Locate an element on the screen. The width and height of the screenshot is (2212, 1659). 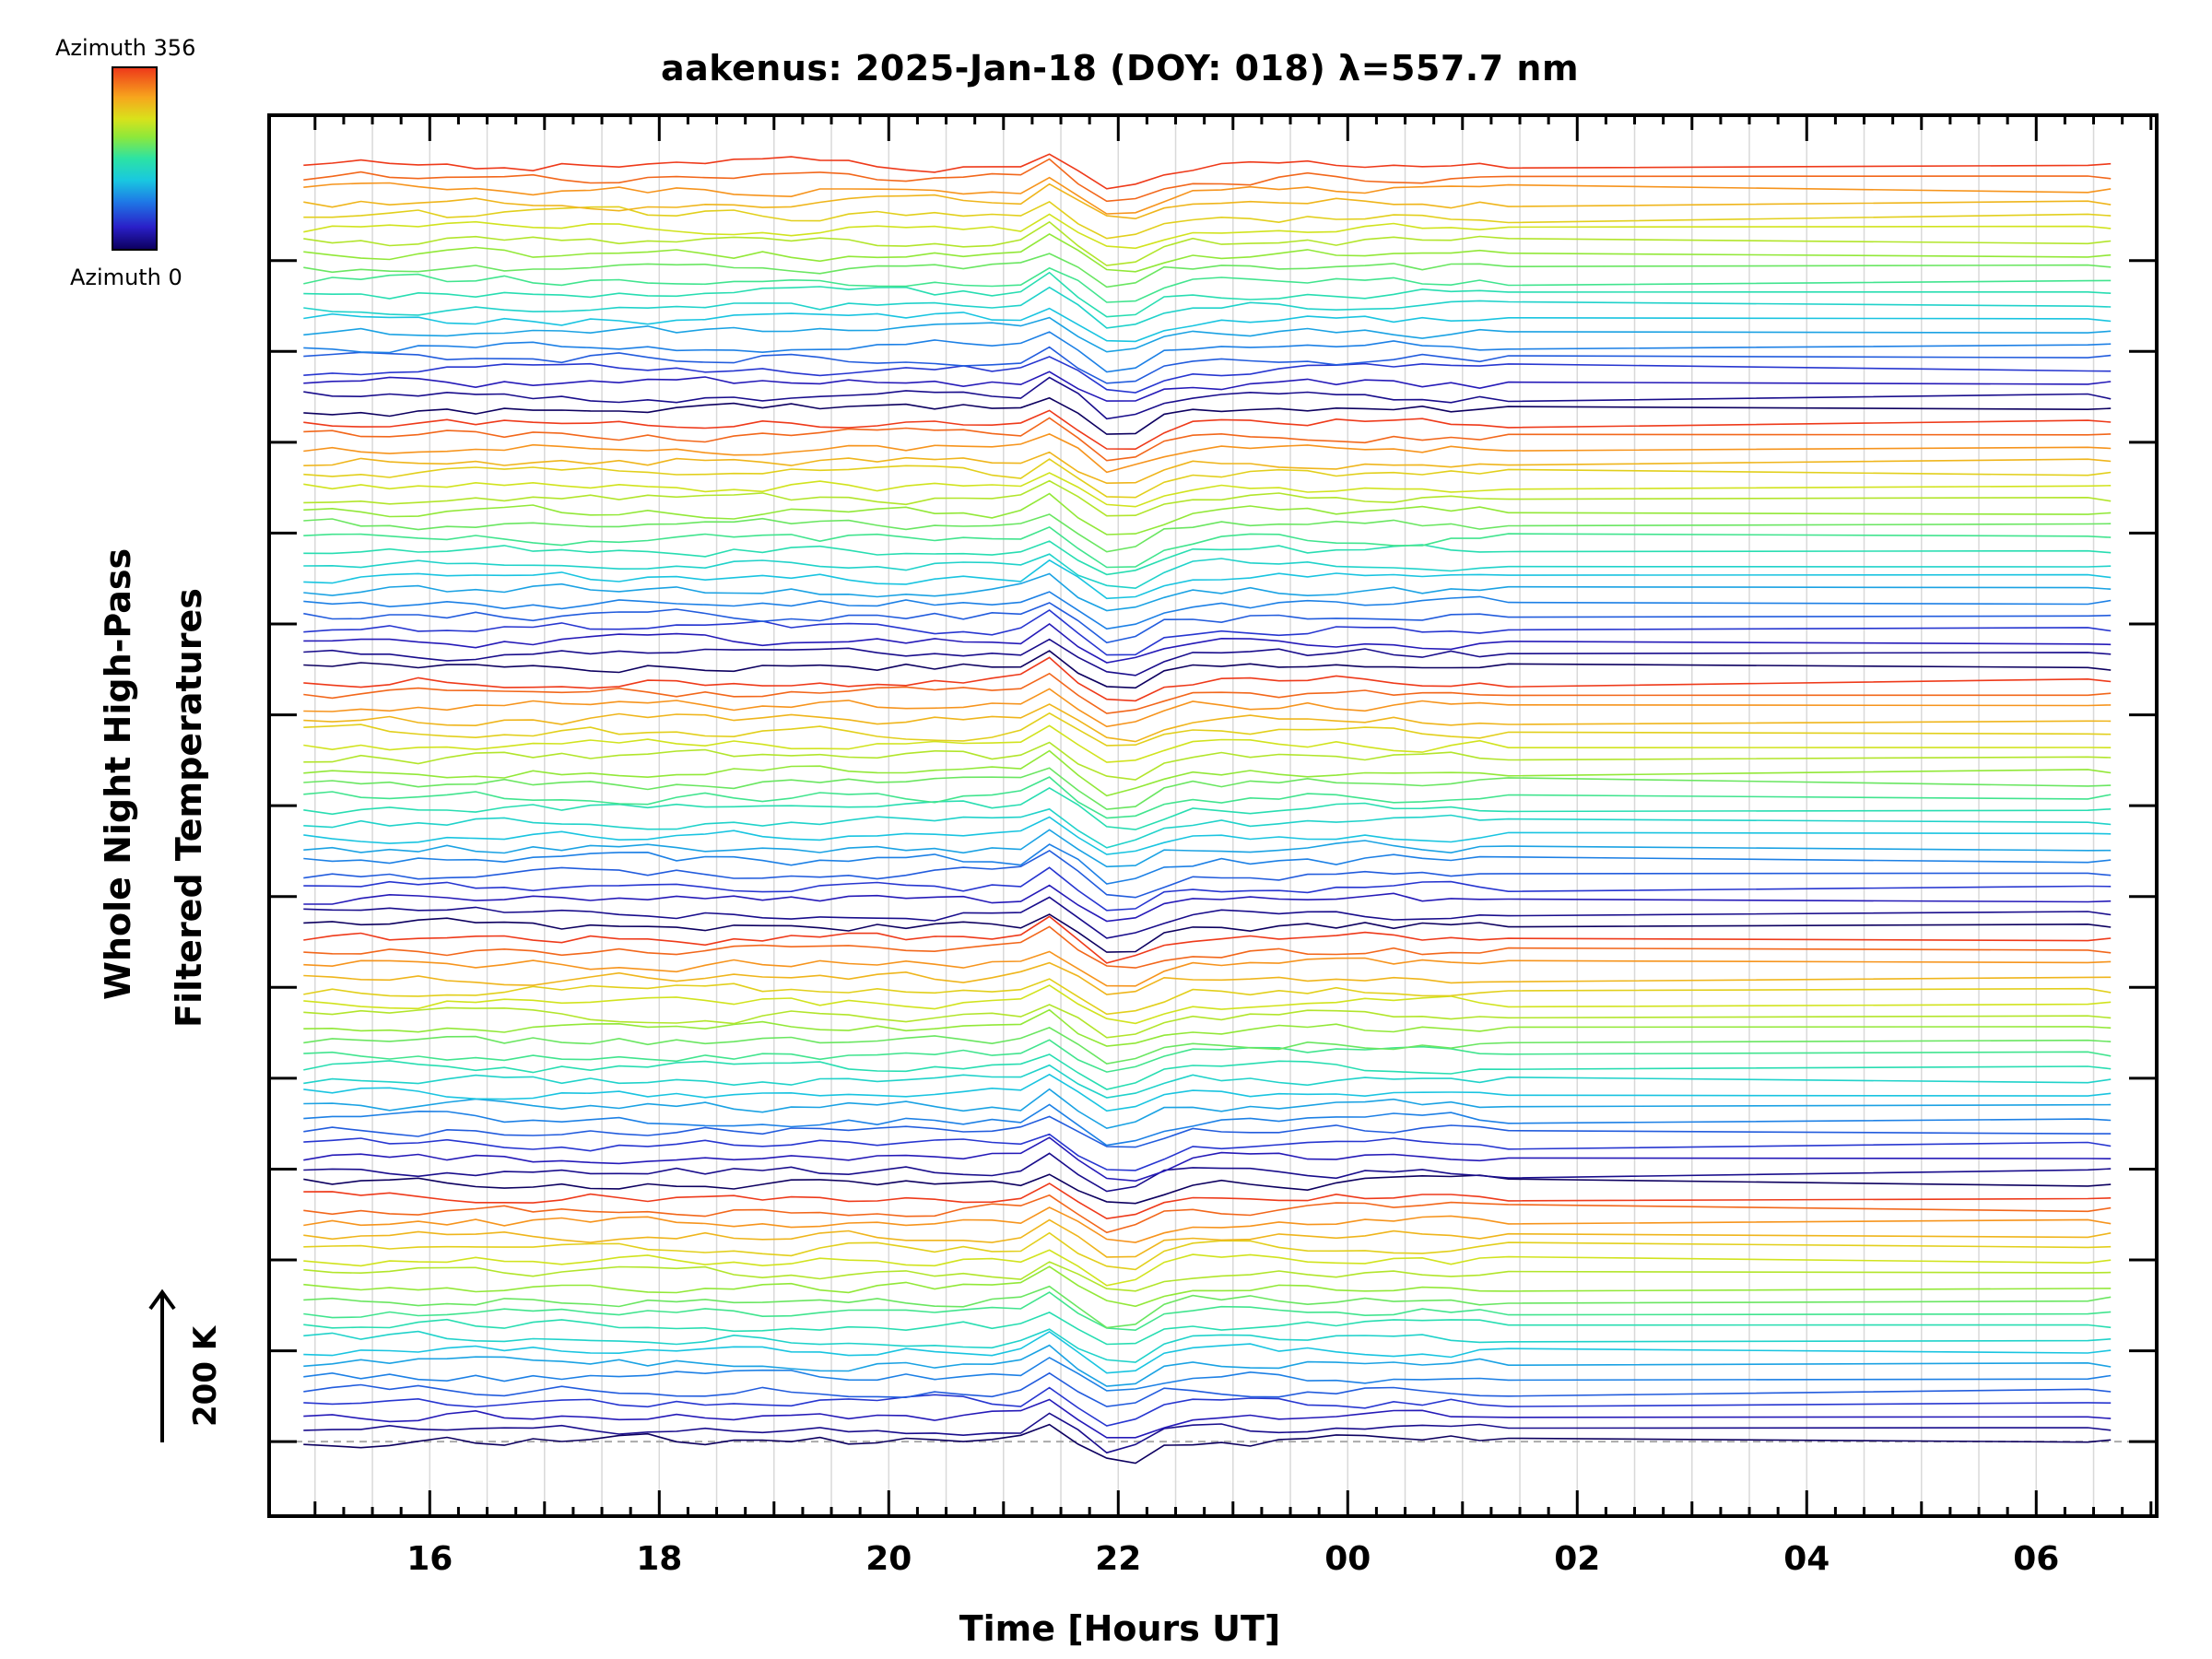
scale-arrow is located at coordinates (162, 1365).